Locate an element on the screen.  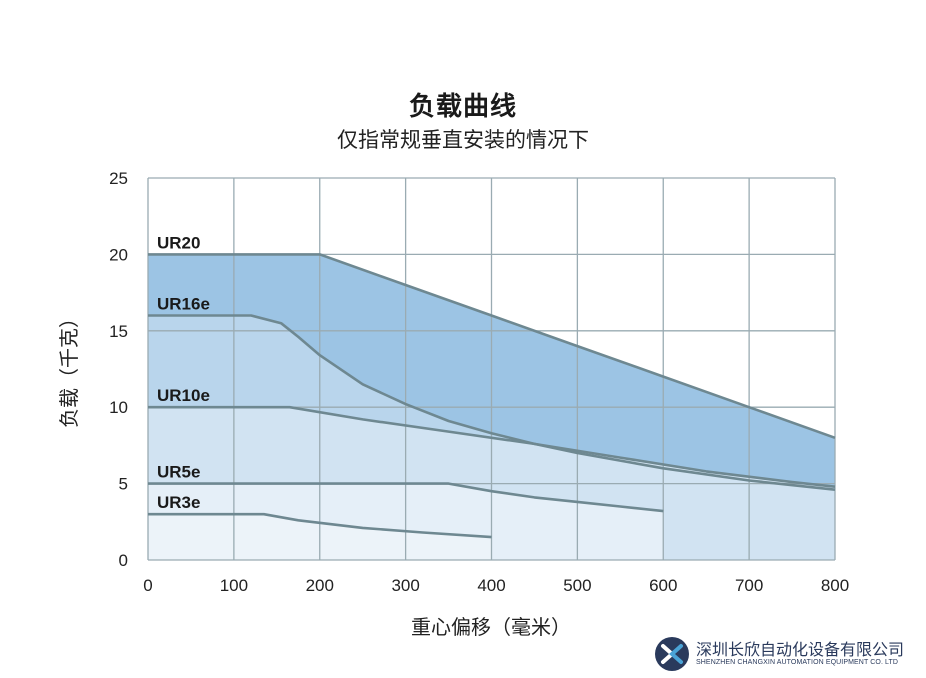
x-tick-400: 400 is located at coordinates (491, 585).